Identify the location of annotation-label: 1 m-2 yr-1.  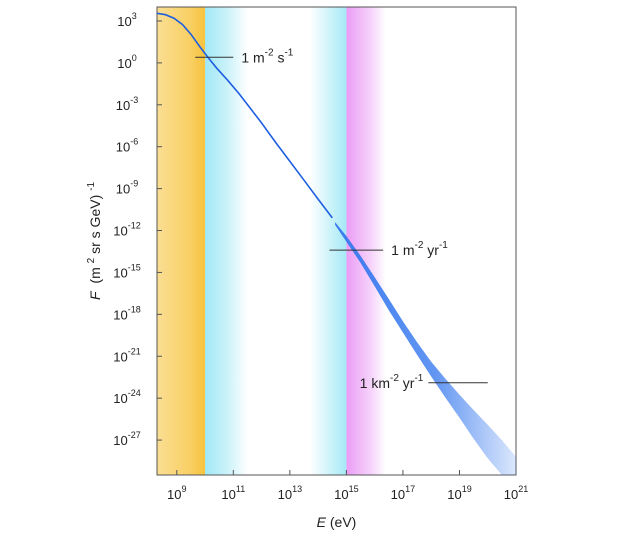
(419, 249).